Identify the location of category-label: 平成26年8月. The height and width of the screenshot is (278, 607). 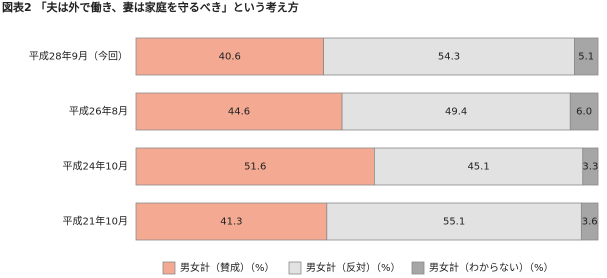
(98, 111).